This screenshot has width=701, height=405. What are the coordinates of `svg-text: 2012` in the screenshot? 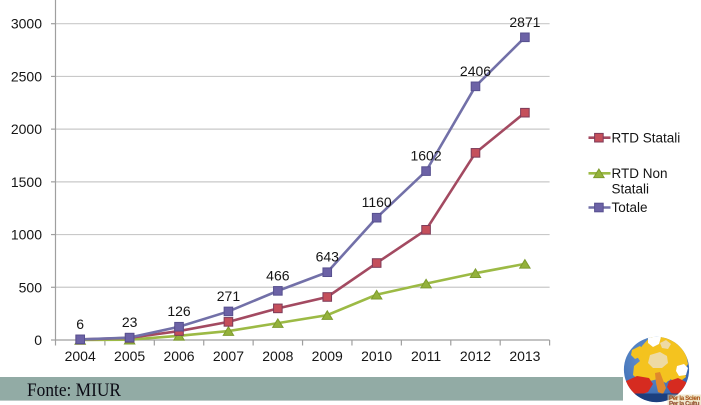 It's located at (475, 356).